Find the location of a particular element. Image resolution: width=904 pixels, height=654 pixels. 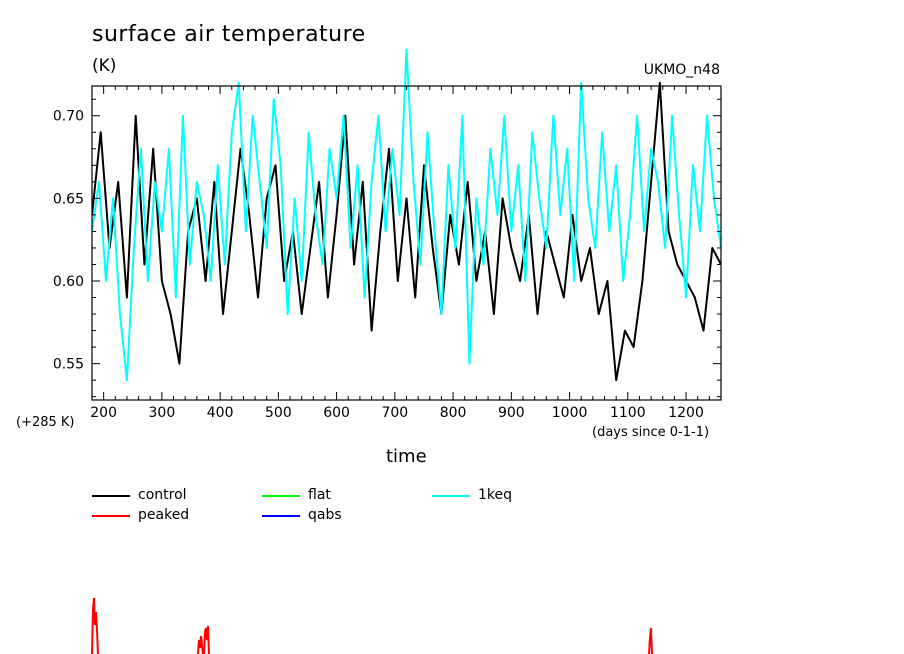

y-tick-label: 0.65 is located at coordinates (68, 199).